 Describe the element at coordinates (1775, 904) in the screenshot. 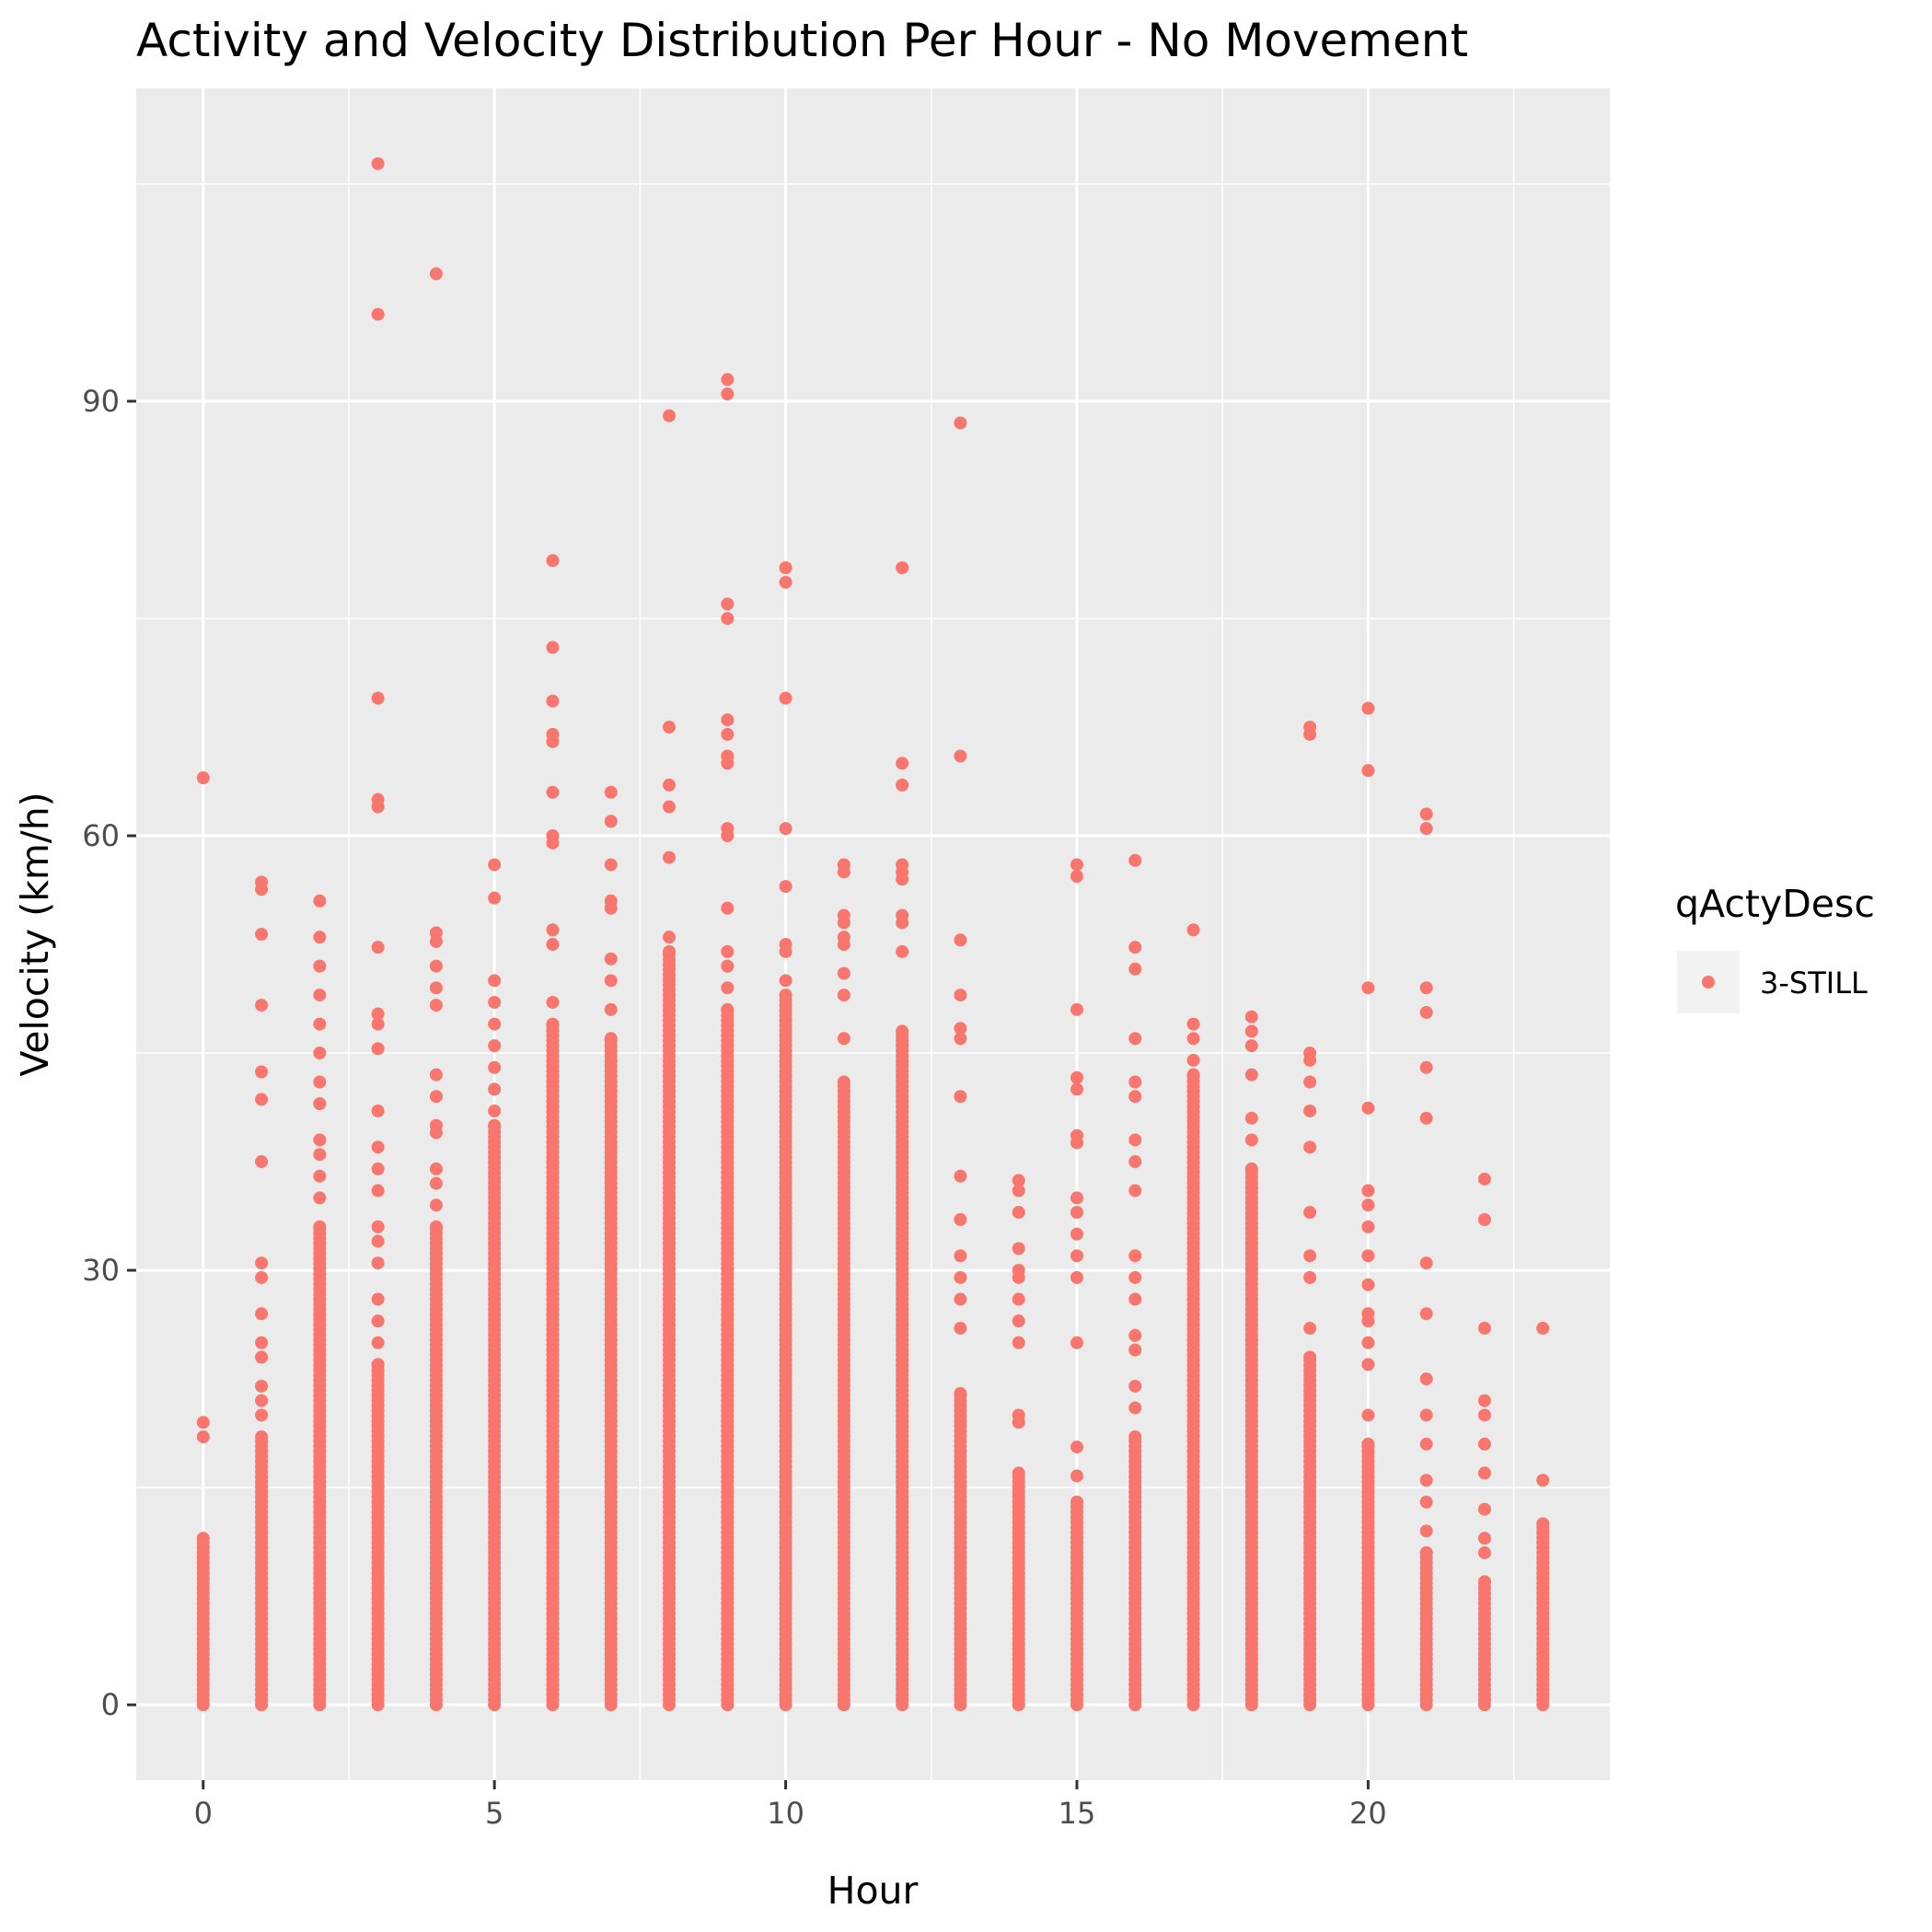

I see `legend-title: qActyDesc` at that location.